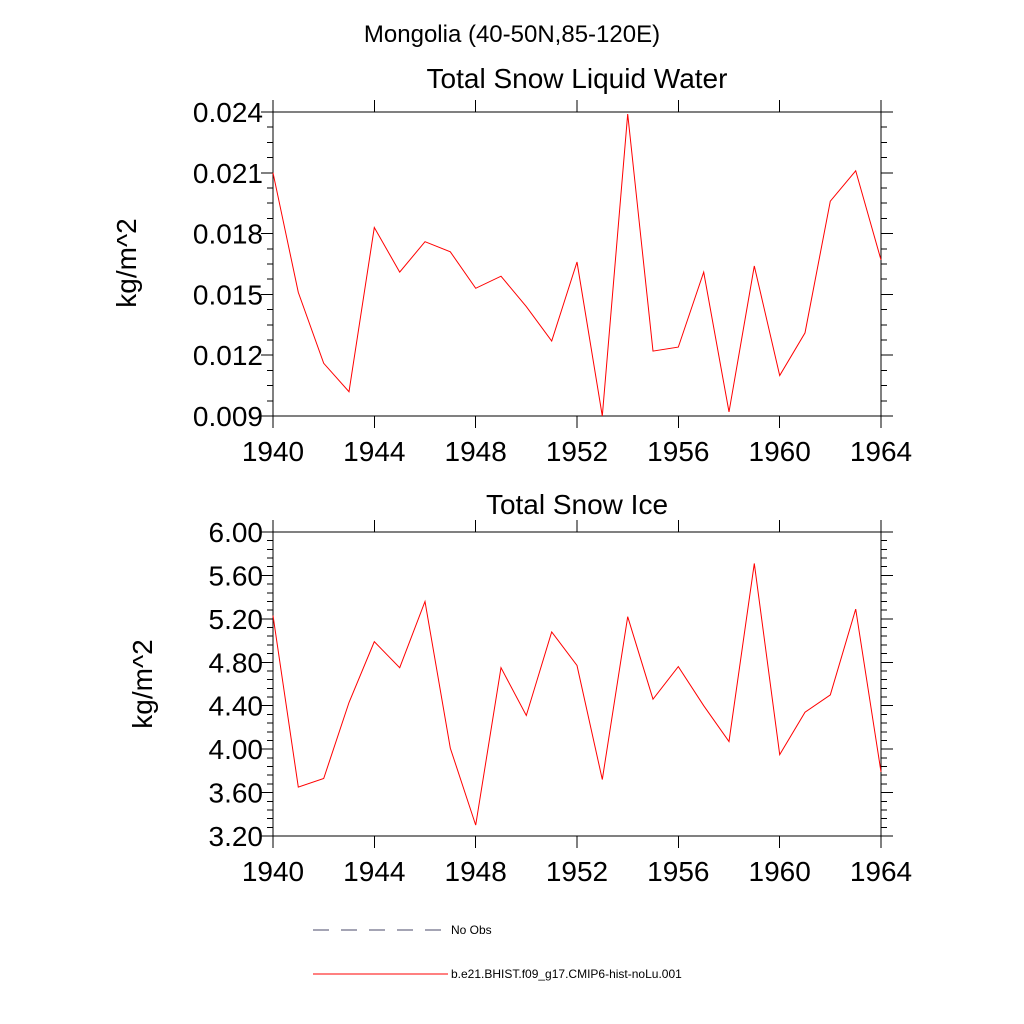  Describe the element at coordinates (236, 575) in the screenshot. I see `y-tick-label: 5.60` at that location.